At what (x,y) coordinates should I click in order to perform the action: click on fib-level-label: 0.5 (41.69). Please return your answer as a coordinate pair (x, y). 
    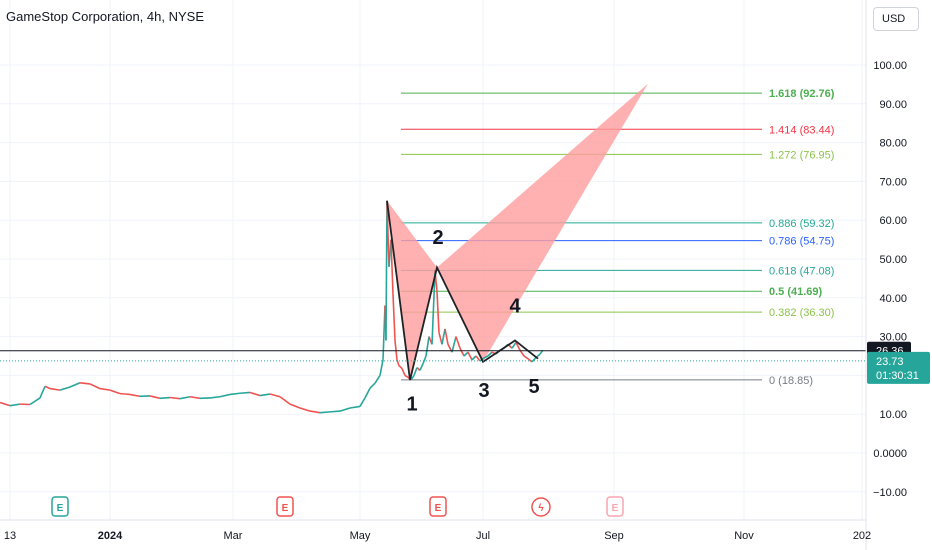
    Looking at the image, I should click on (796, 292).